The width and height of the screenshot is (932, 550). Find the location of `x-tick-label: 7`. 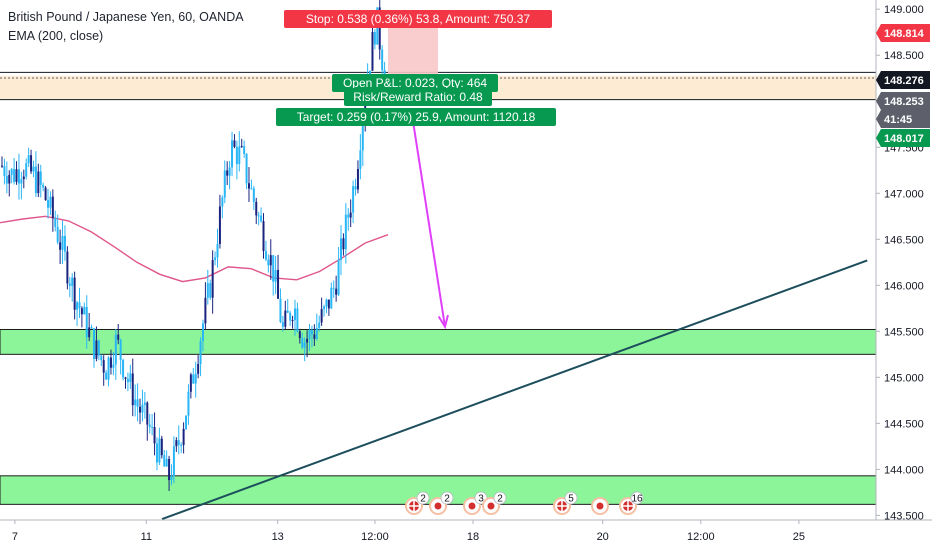

x-tick-label: 7 is located at coordinates (15, 537).